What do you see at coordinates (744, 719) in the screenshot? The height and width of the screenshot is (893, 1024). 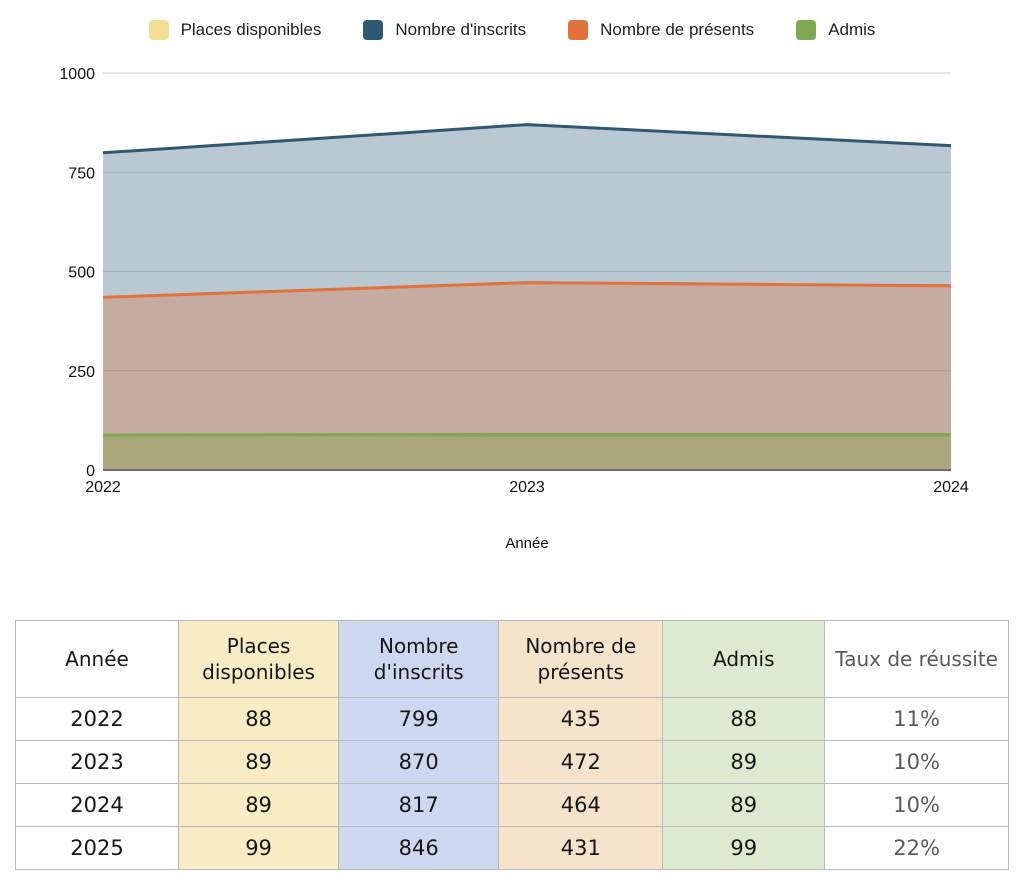 I see `cell-admis: 88` at bounding box center [744, 719].